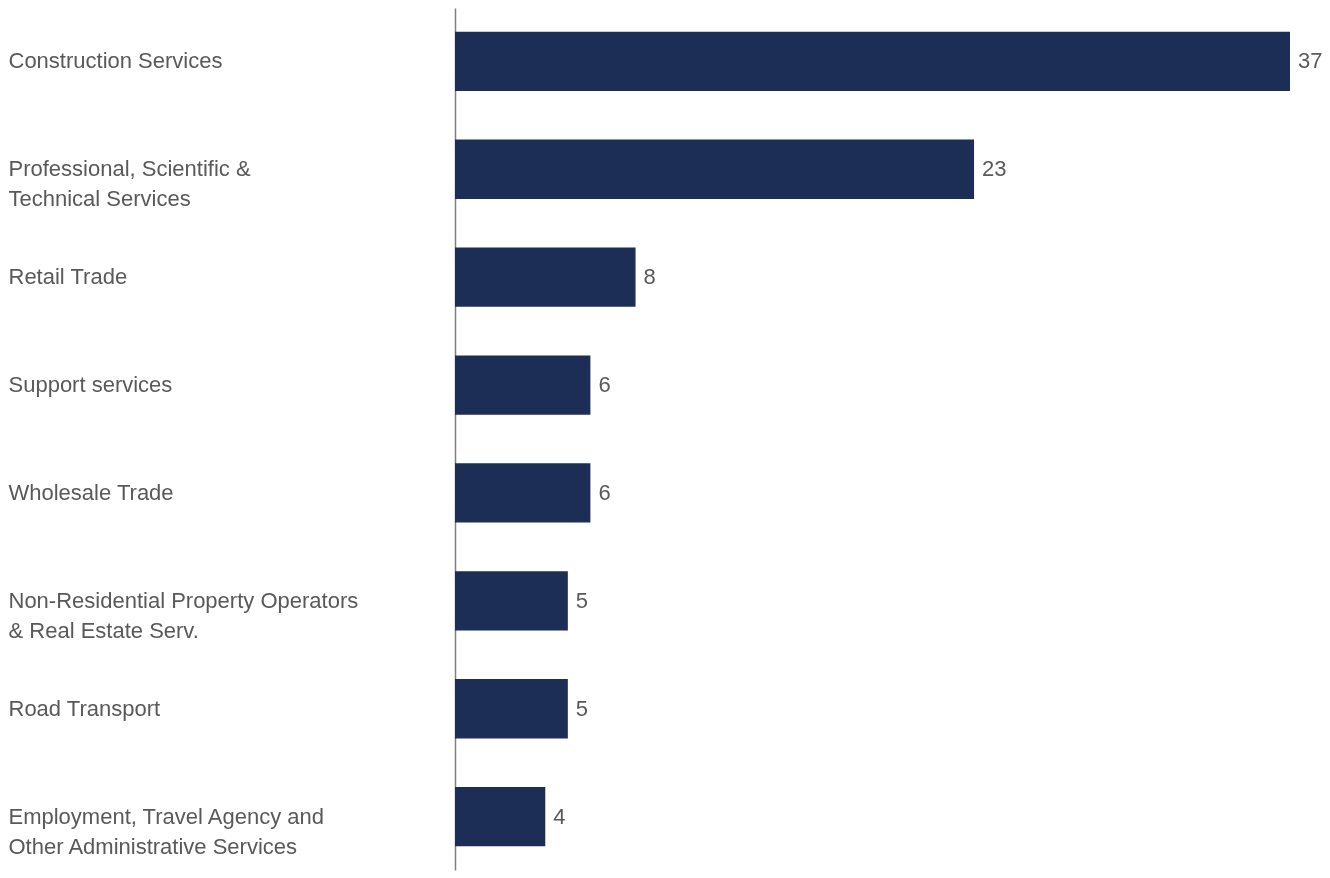 The height and width of the screenshot is (878, 1330). What do you see at coordinates (90, 385) in the screenshot?
I see `y-tick-label: Support services` at bounding box center [90, 385].